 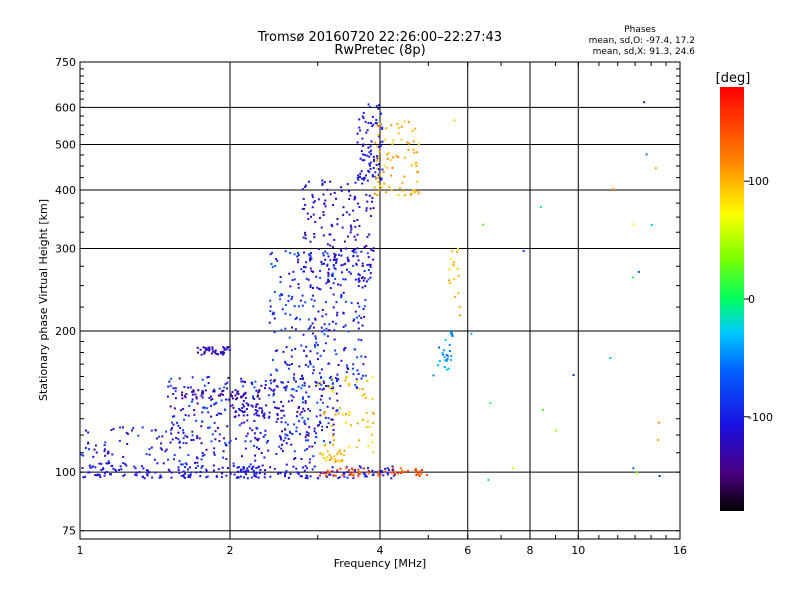 I want to click on chart-subtitle: RwPretec (8p), so click(x=379, y=50).